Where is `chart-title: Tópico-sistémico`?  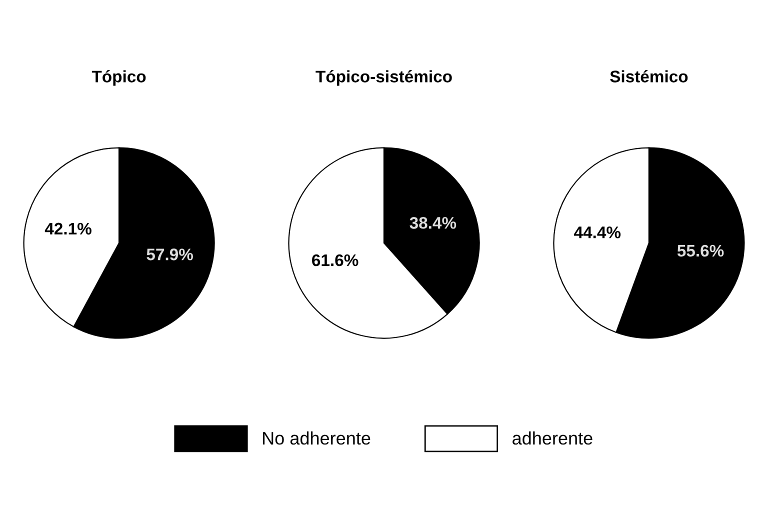 chart-title: Tópico-sistémico is located at coordinates (384, 78).